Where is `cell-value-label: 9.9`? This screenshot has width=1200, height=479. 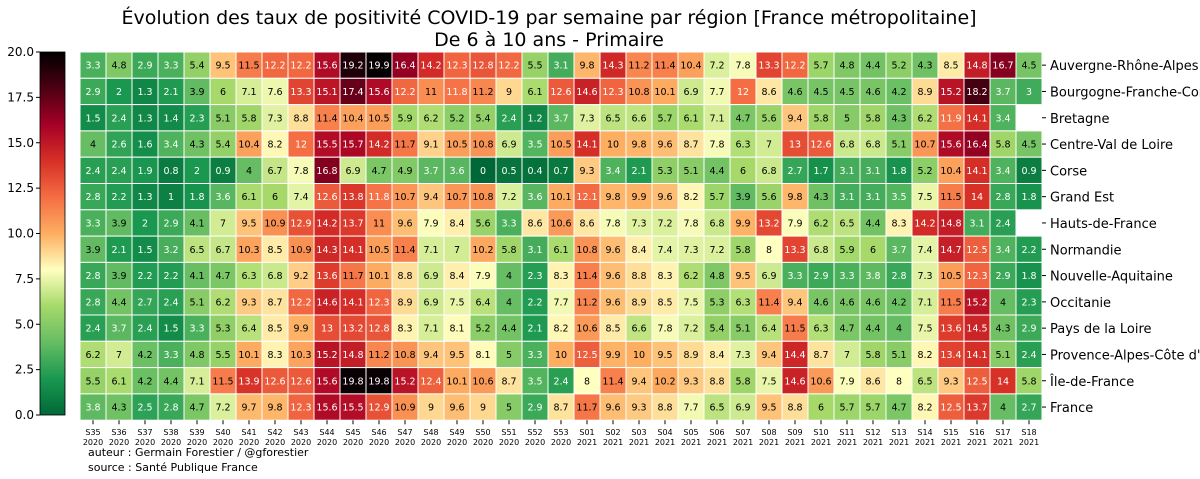 cell-value-label: 9.9 is located at coordinates (638, 197).